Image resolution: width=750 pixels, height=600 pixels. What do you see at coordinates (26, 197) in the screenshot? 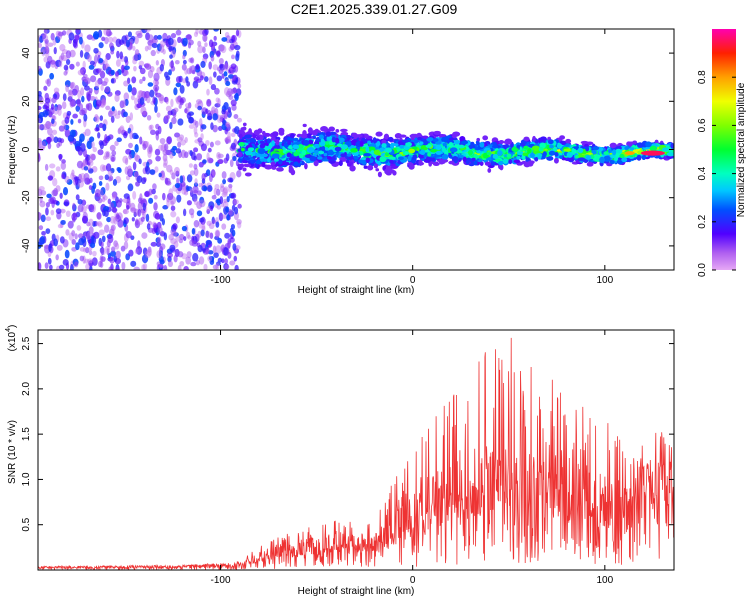
I see `y-tick-label: -20` at bounding box center [26, 197].